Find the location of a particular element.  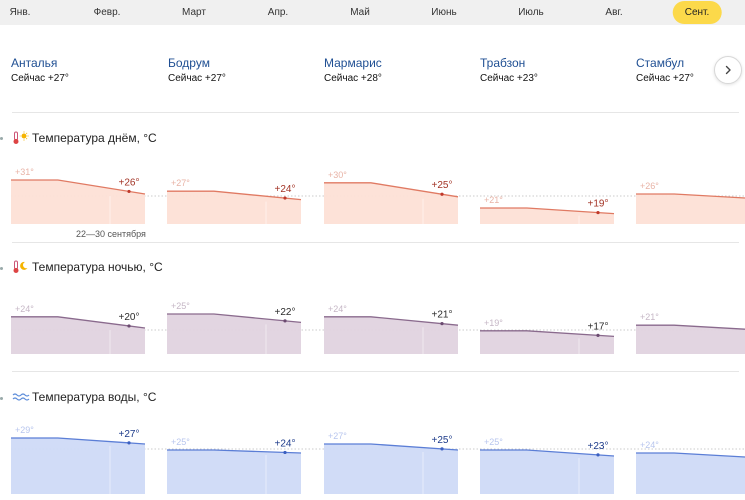

city-current-temp: Сейчас +23° is located at coordinates (509, 78).